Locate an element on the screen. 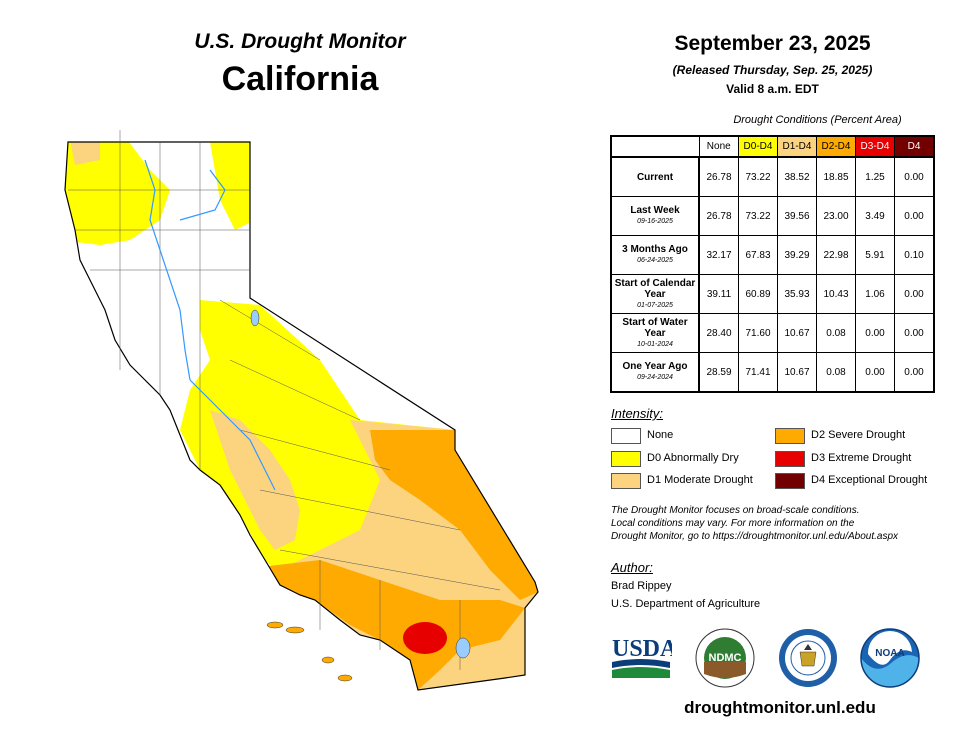  salton-sea is located at coordinates (463, 648).